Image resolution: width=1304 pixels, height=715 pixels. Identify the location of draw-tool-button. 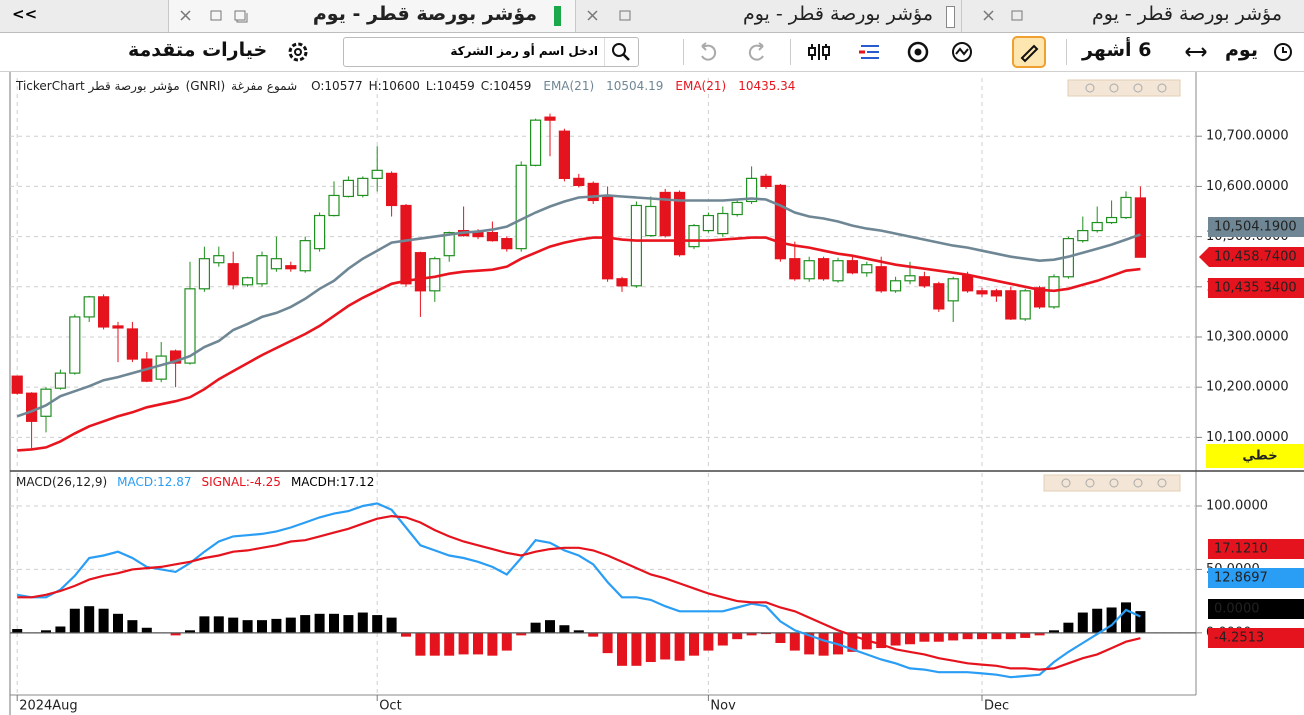
(1029, 52).